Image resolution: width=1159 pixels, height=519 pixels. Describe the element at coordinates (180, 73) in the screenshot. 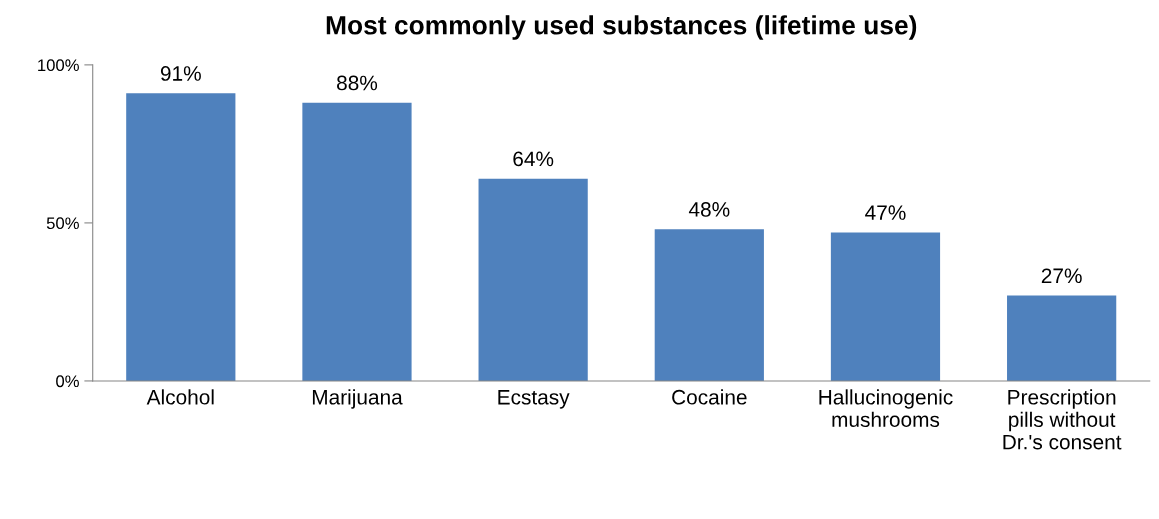

I see `data-label: 91%` at that location.